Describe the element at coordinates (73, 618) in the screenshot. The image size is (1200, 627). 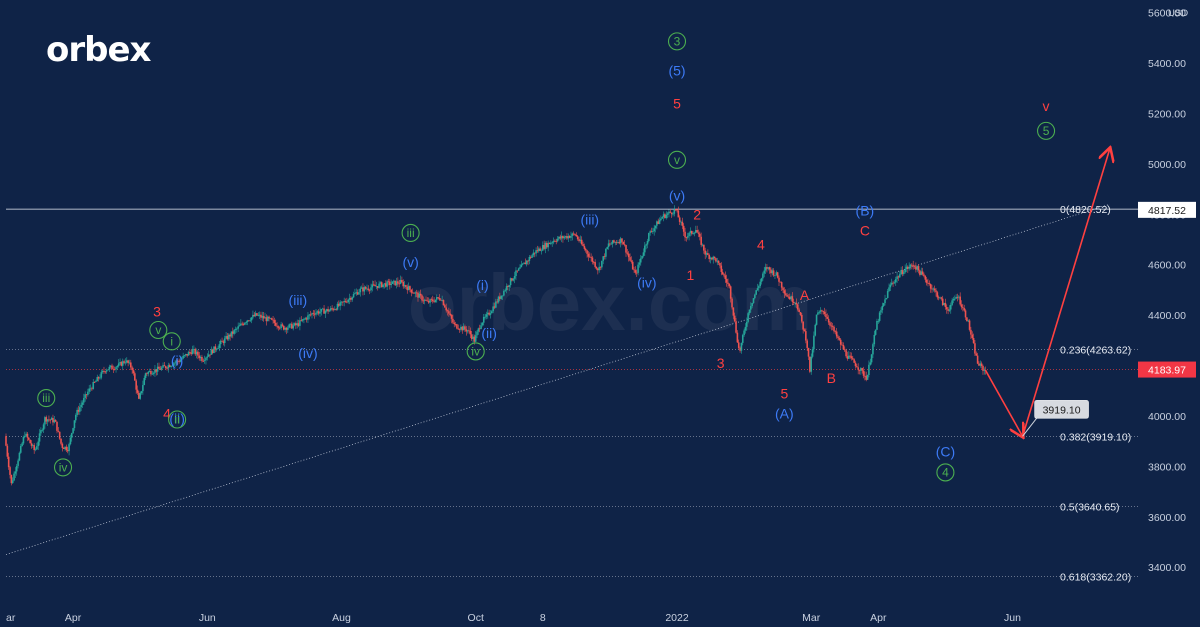
I see `x-tick-label: Apr` at that location.